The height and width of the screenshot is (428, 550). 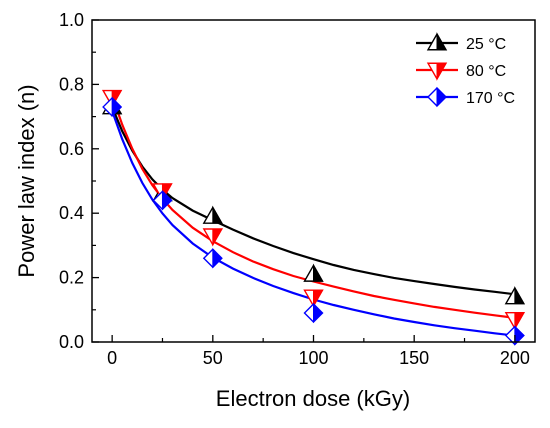 I want to click on x-tick-label: 100, so click(x=313, y=358).